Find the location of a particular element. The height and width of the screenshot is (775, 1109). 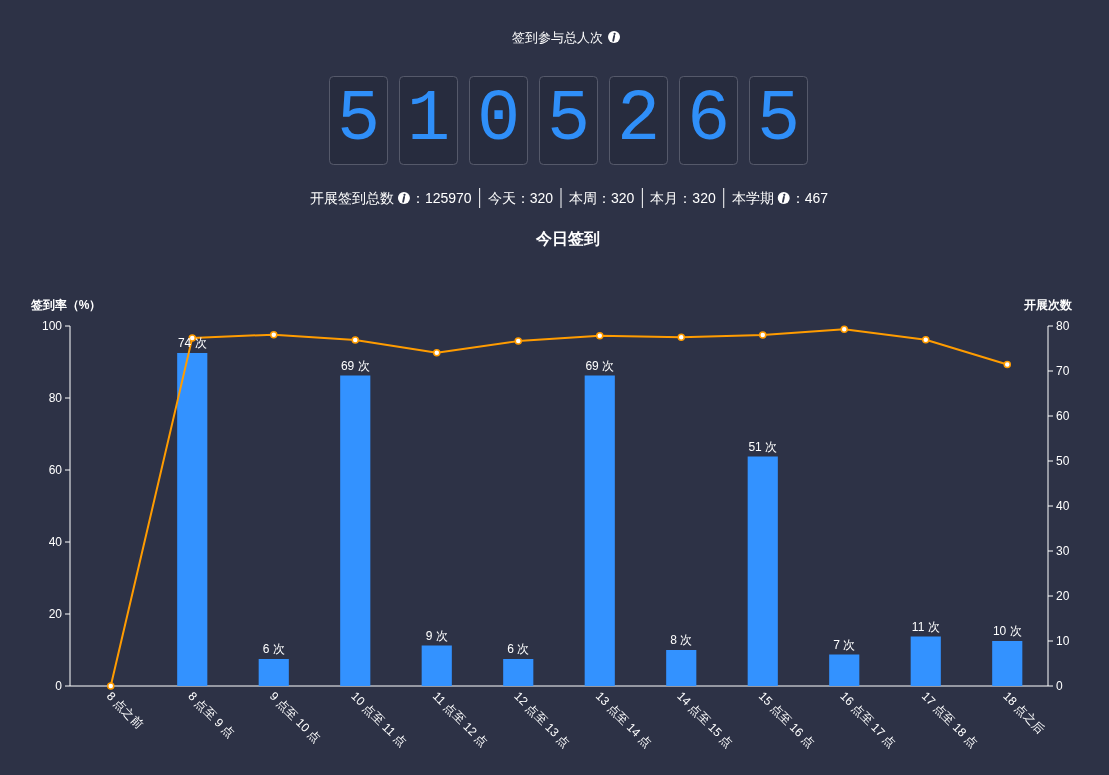

x-tick-label: 15 点至 16 点 is located at coordinates (786, 720).